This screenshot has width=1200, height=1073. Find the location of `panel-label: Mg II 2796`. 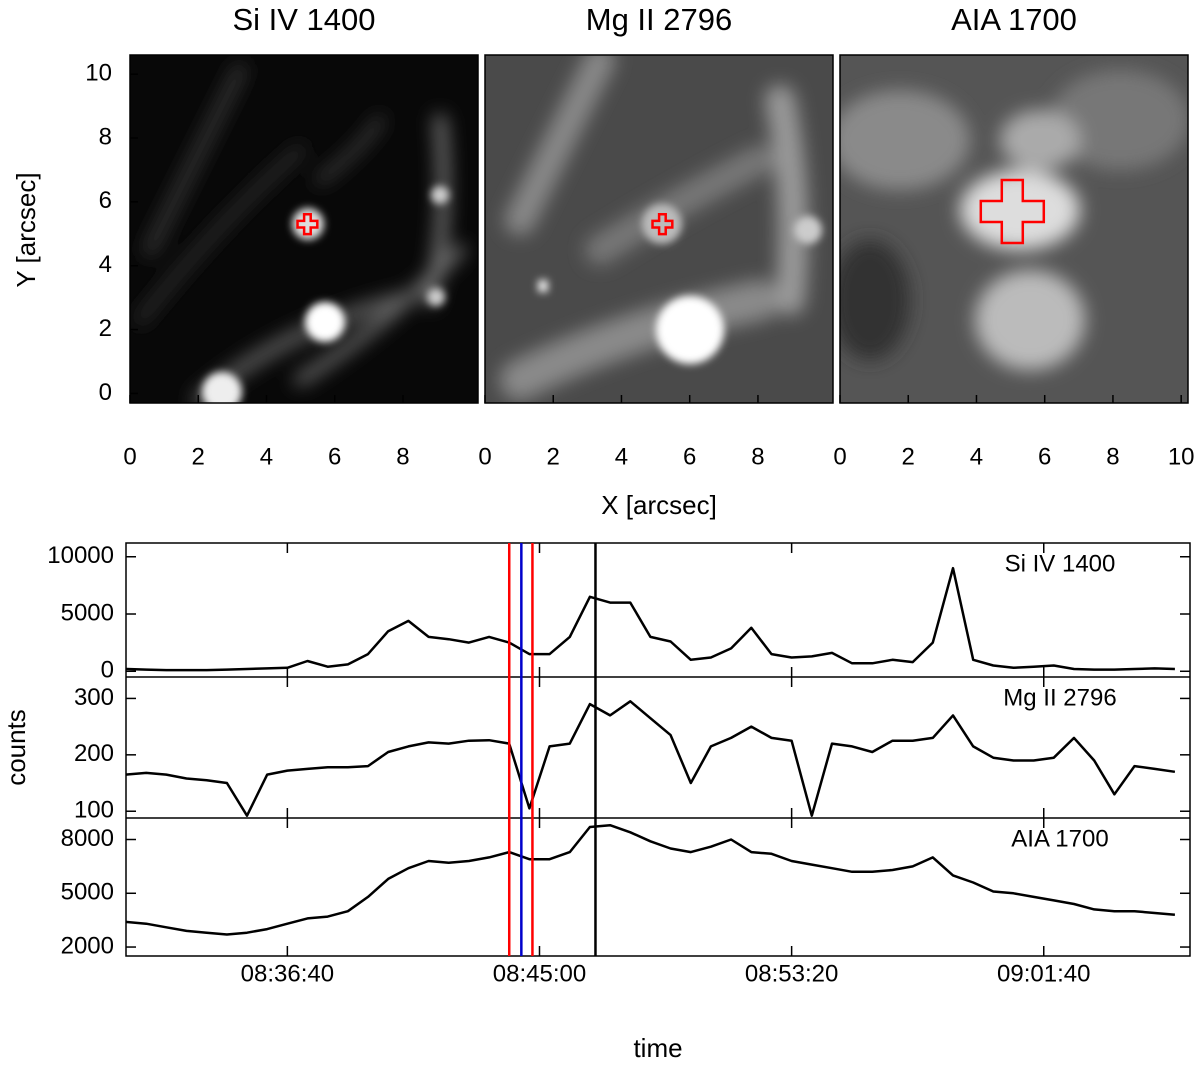

panel-label: Mg II 2796 is located at coordinates (1059, 697).